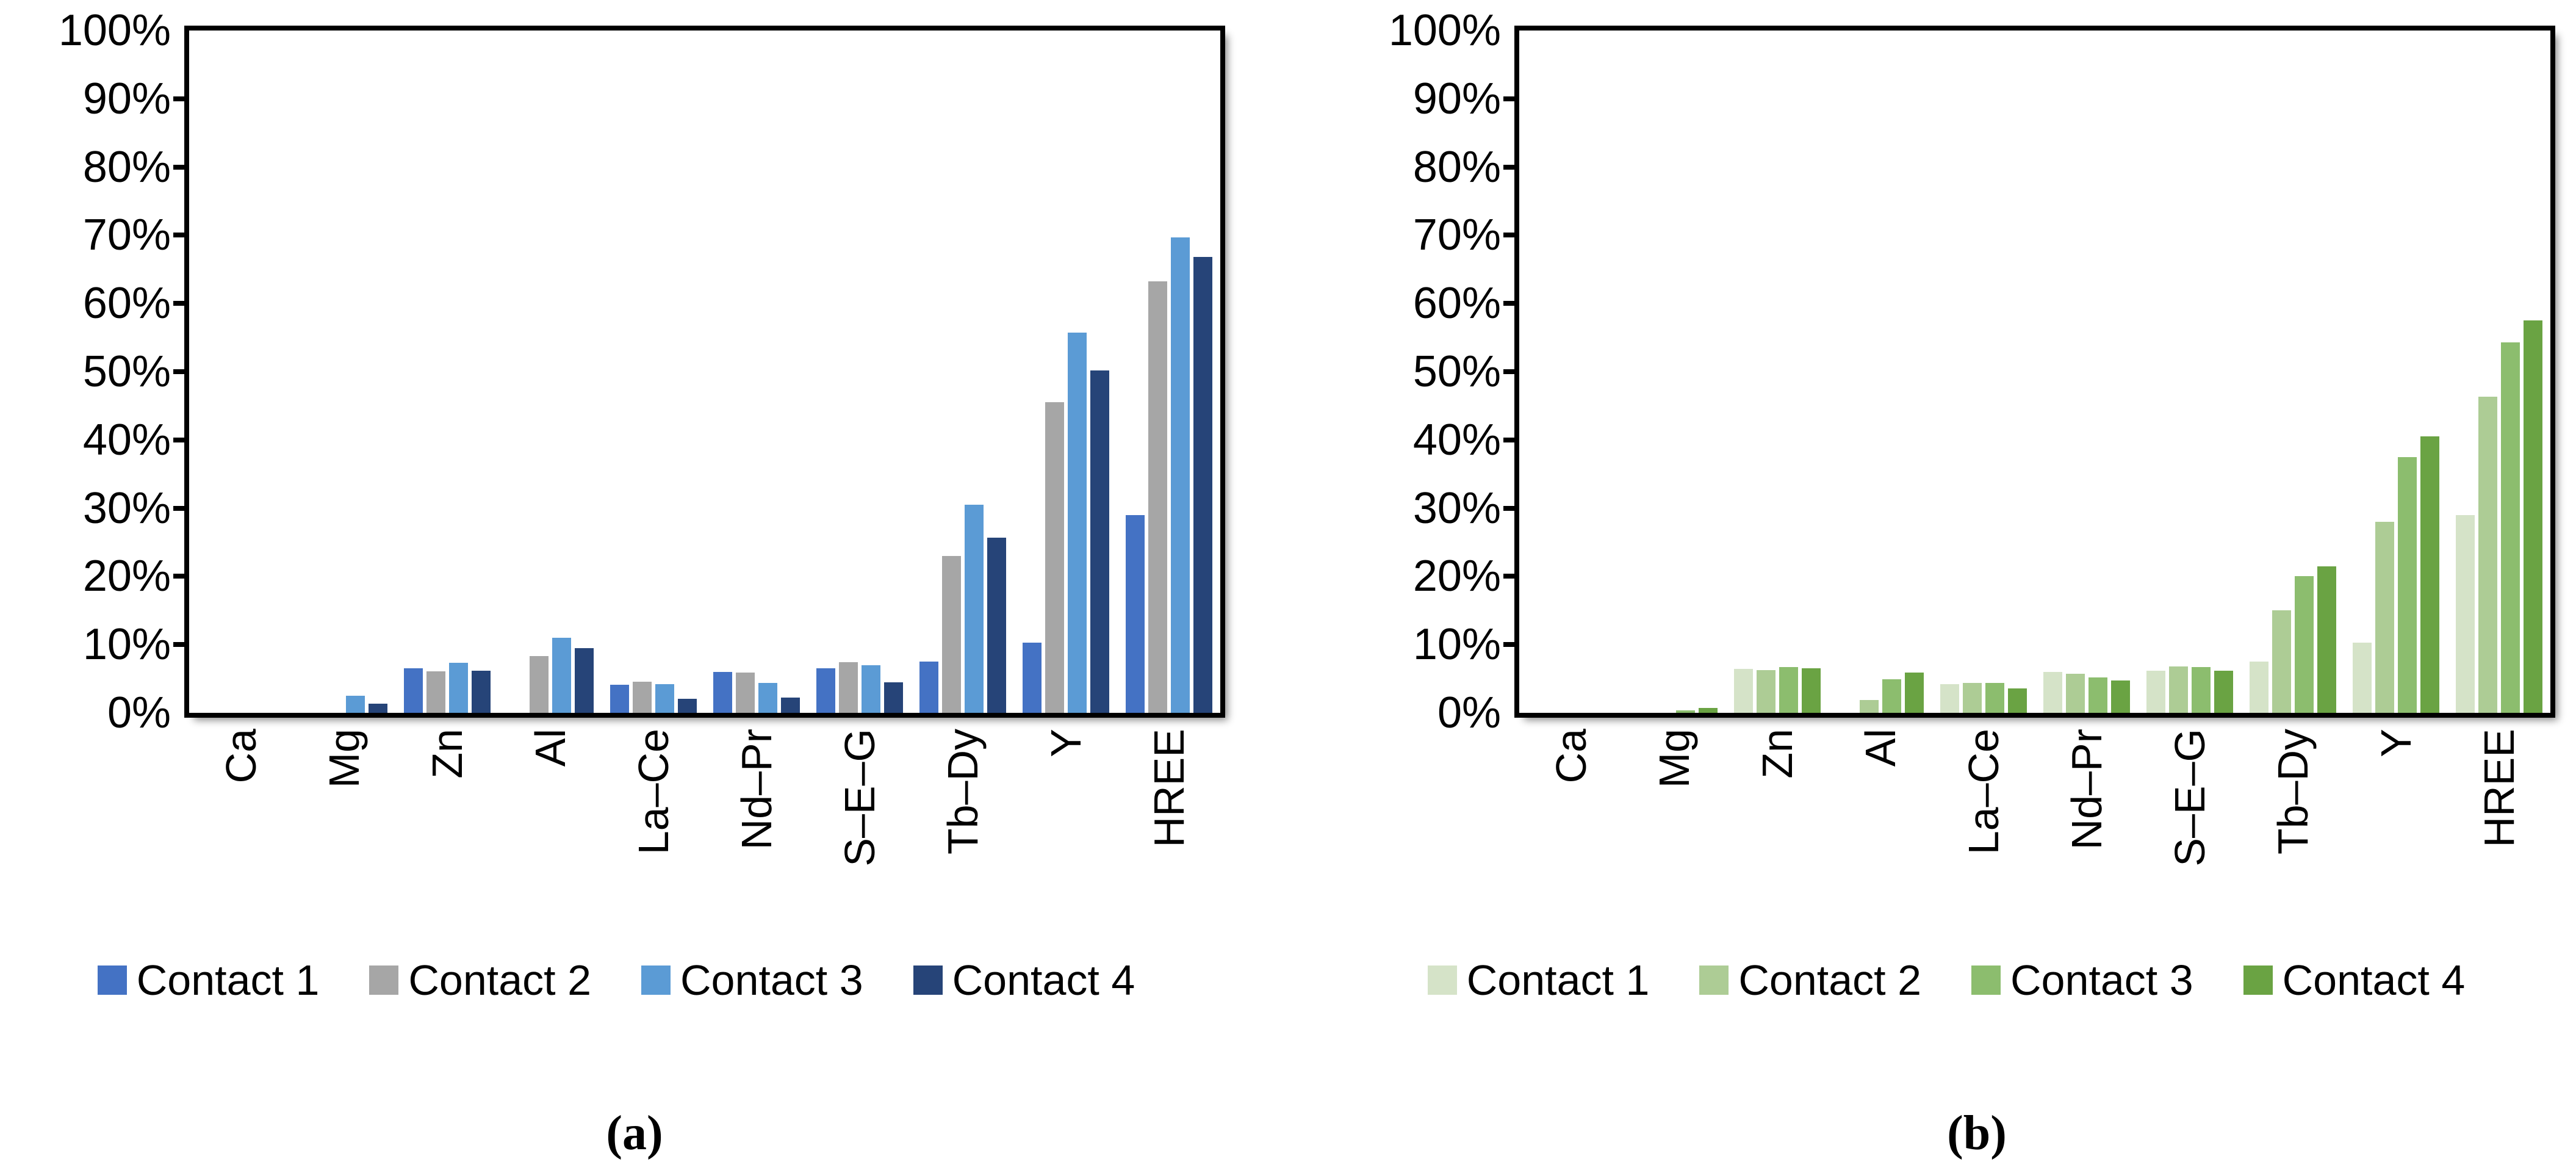  Describe the element at coordinates (1777, 912) in the screenshot. I see `x-axis-category-label: Zn` at that location.